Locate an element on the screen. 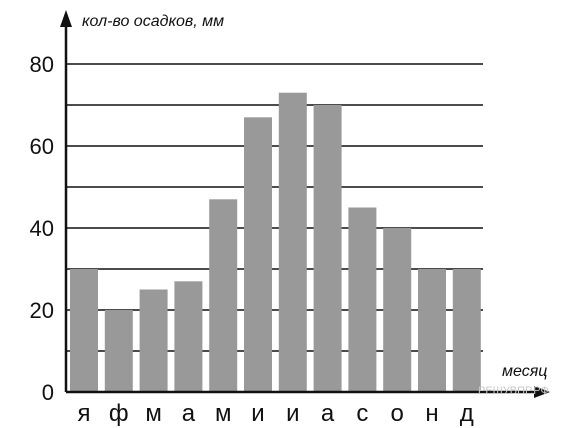 This screenshot has width=568, height=428. y-tick-label: 0 is located at coordinates (48, 392).